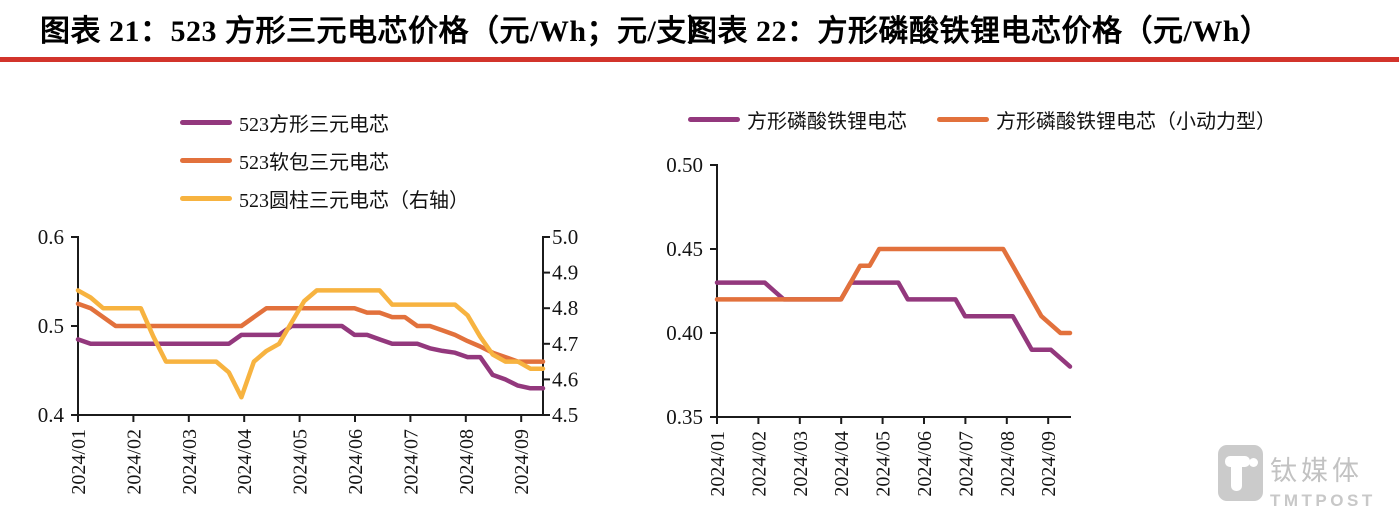 This screenshot has height=523, width=1399. I want to click on legend-label: 方形磷酸铁锂电芯（小动力型）, so click(1136, 122).